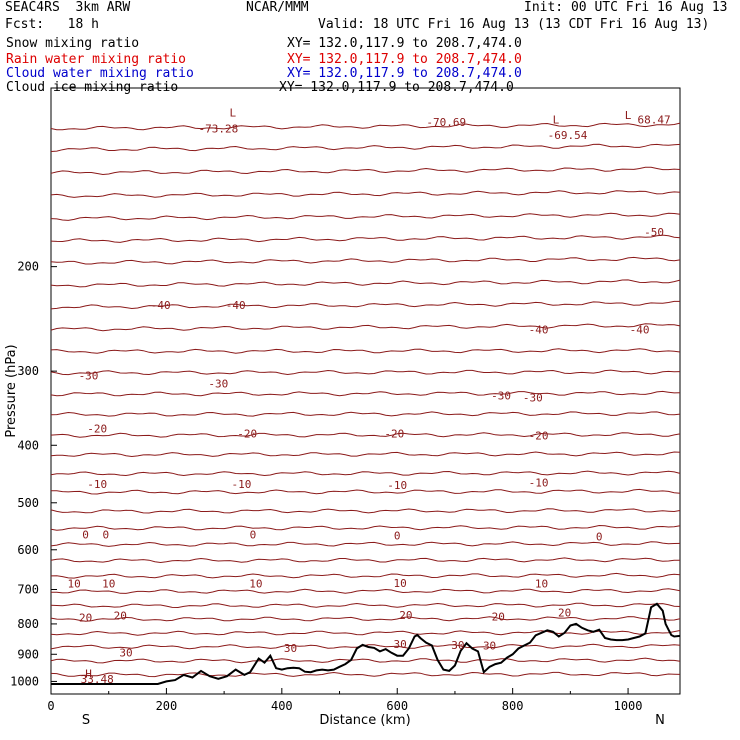  Describe the element at coordinates (28, 445) in the screenshot. I see `y-tick-label: 400` at that location.